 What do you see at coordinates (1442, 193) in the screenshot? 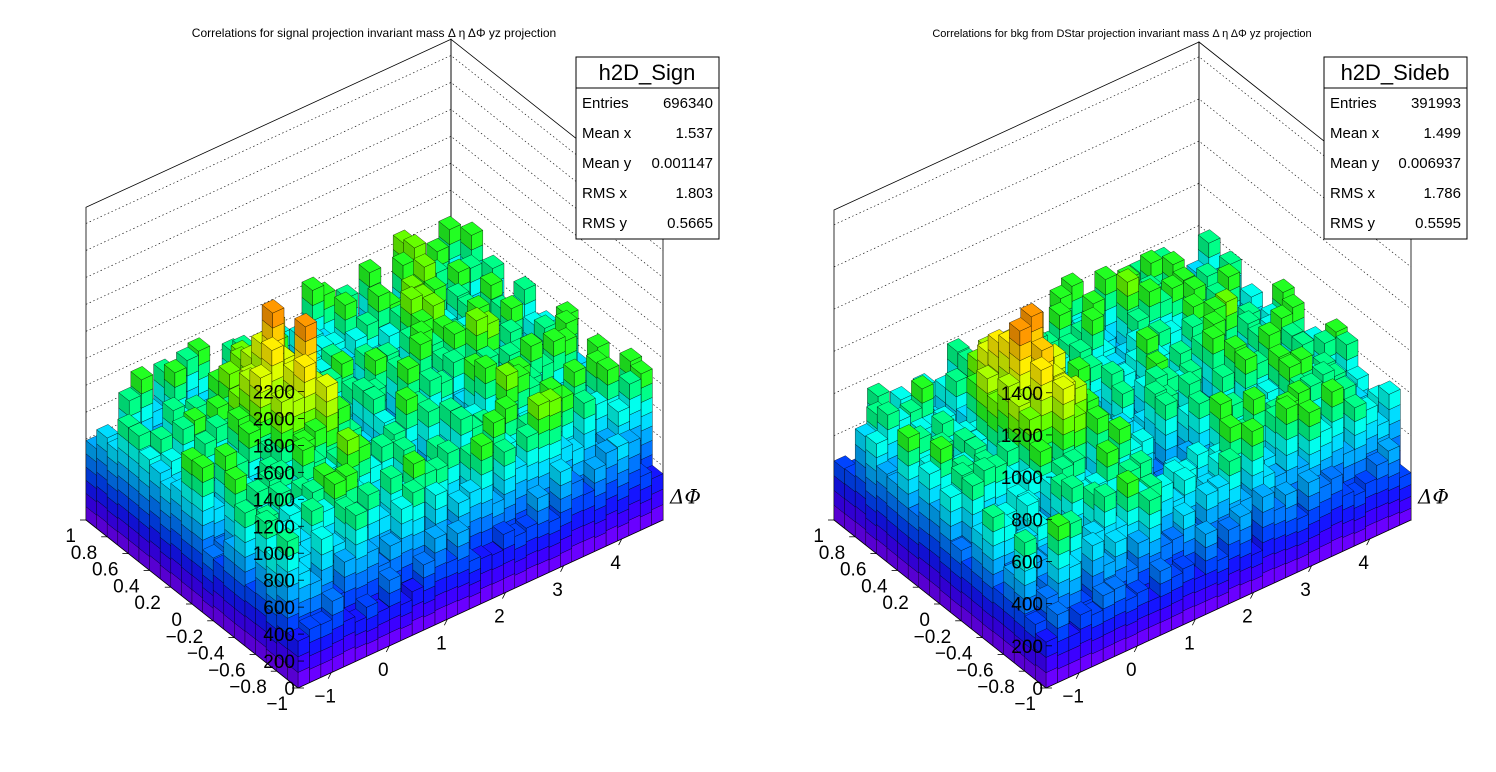
I see `stats-value: 1.786` at bounding box center [1442, 193].